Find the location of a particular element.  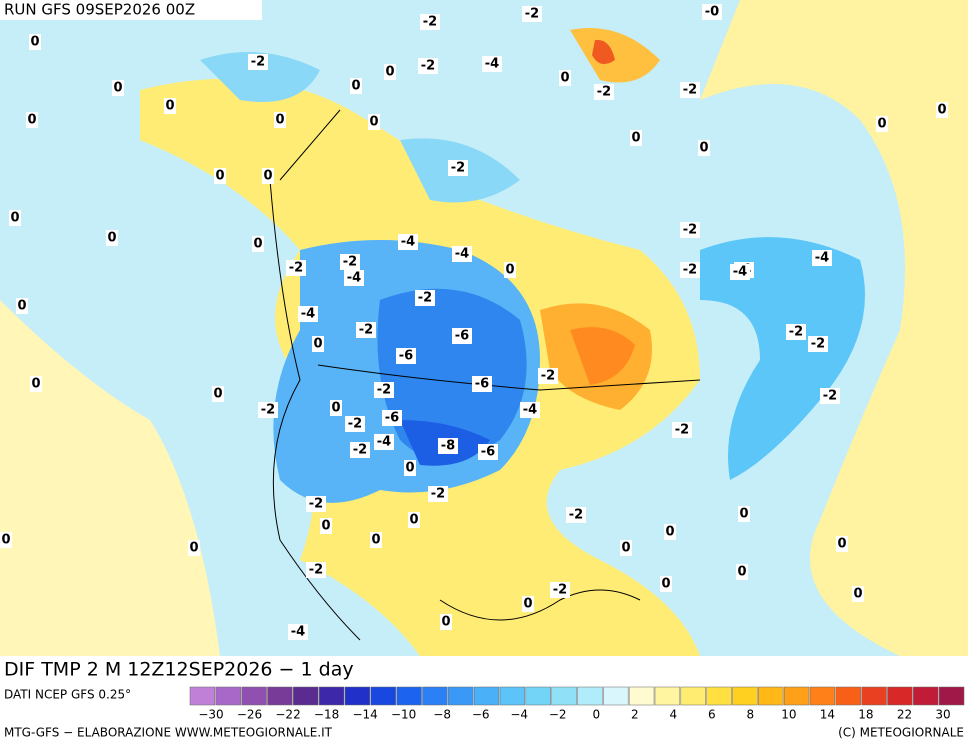

source-text: DATI NCEP GFS 0.25° is located at coordinates (67, 695).